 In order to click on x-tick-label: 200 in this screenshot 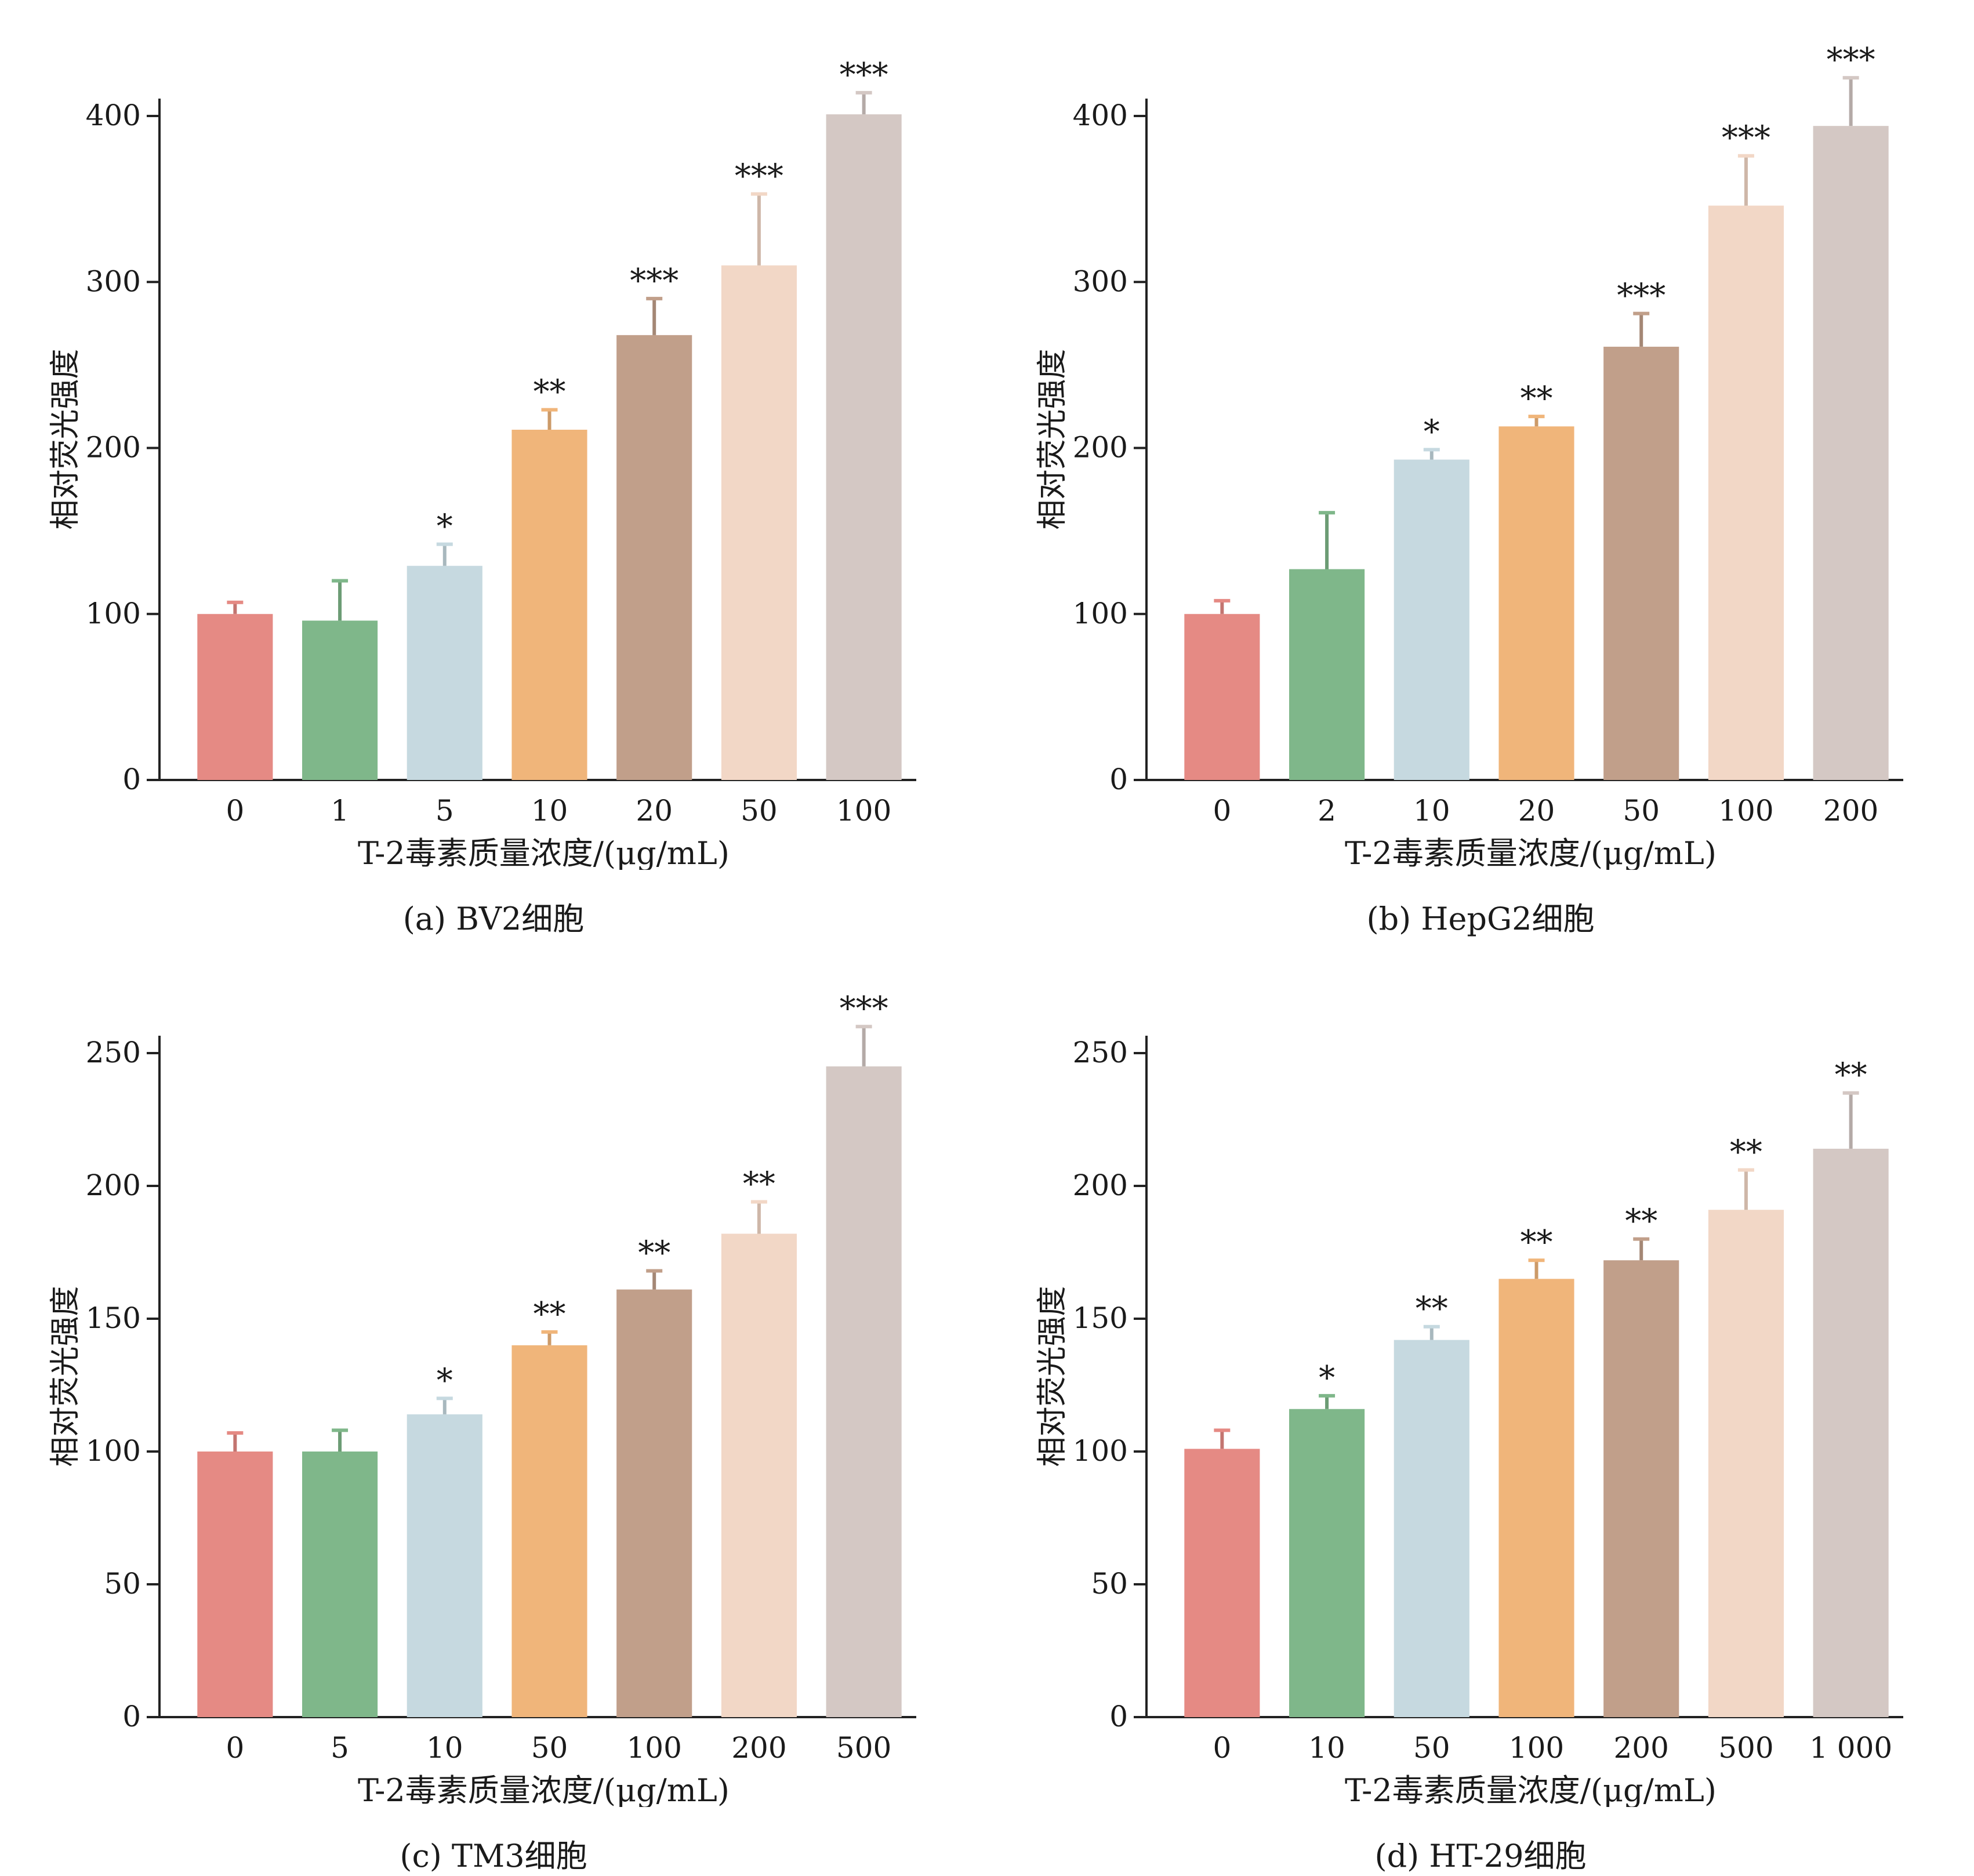, I will do `click(1641, 1748)`.